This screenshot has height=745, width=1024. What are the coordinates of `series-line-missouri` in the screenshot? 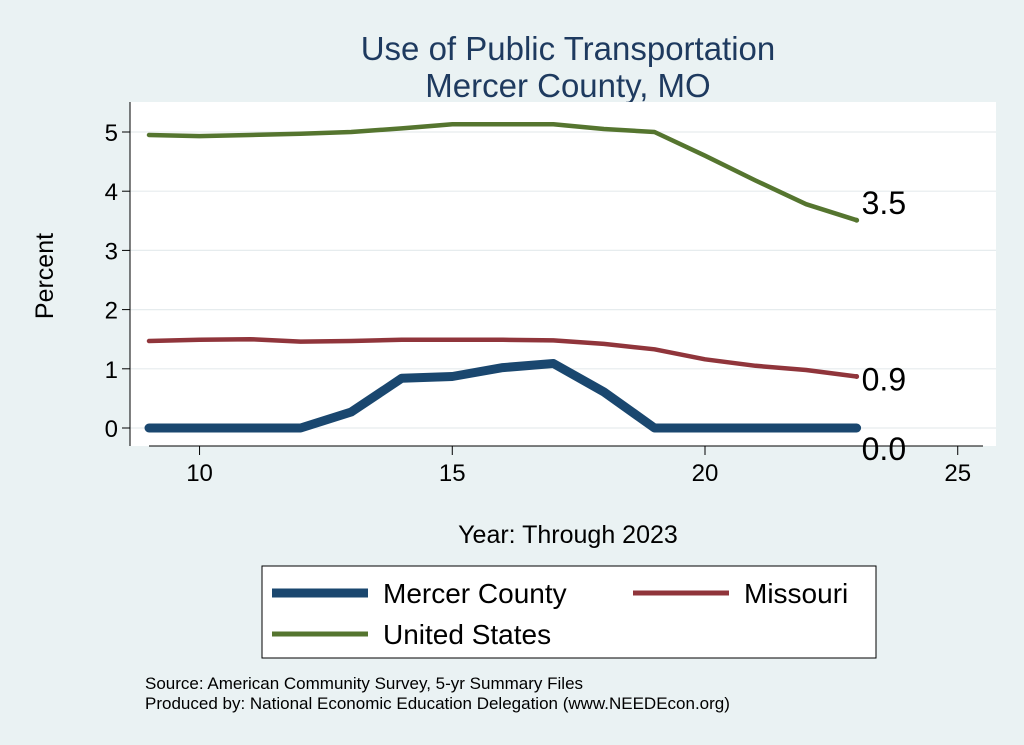 It's located at (502, 357).